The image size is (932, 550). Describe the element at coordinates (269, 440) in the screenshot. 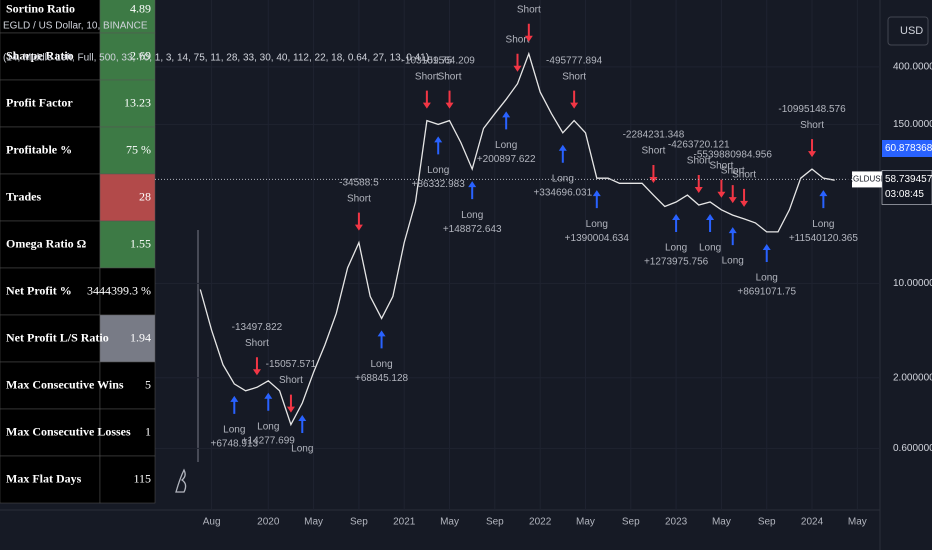

I see `trade-label: +14277.699` at that location.